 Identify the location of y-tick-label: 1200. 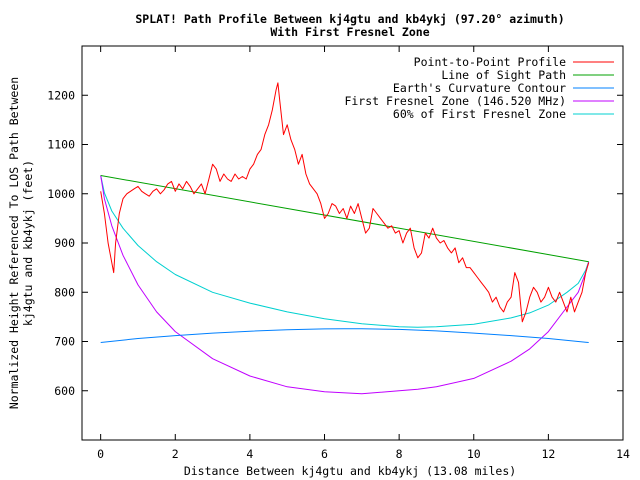
(61, 95).